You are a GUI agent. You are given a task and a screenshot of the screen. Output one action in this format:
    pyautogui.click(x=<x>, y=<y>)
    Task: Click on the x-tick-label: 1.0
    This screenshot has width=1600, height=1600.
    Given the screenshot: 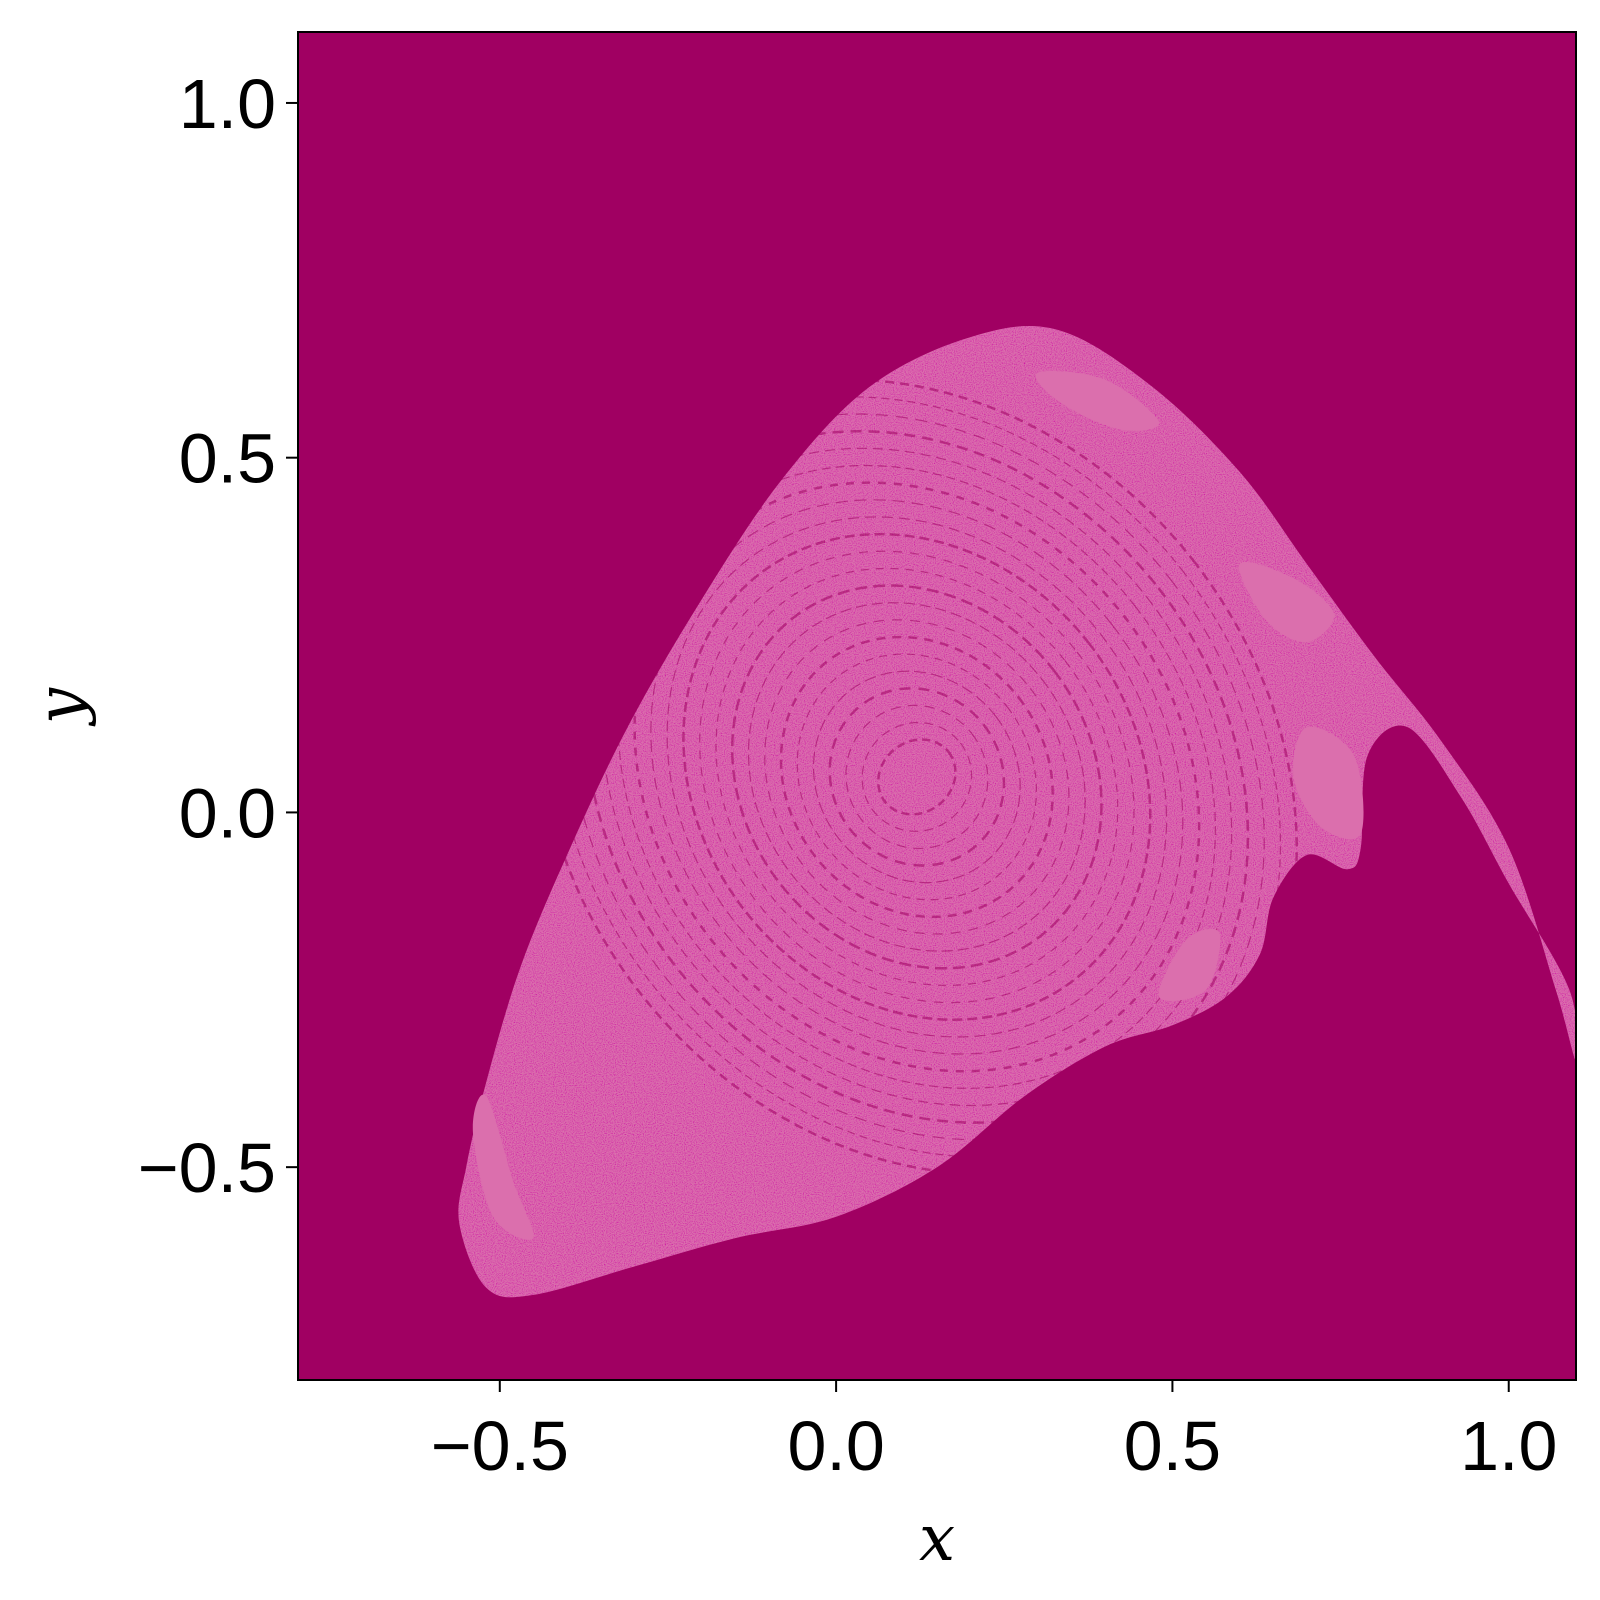 What is the action you would take?
    pyautogui.click(x=1508, y=1446)
    